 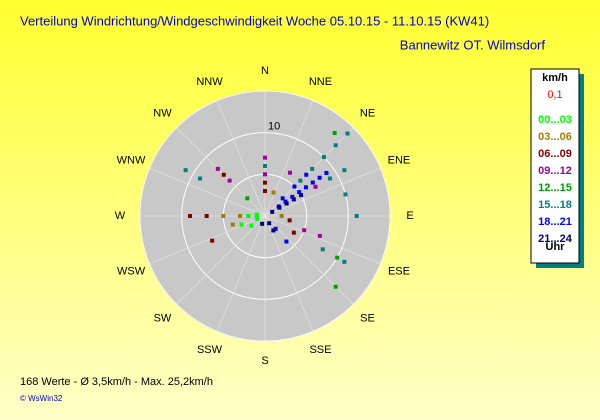 What do you see at coordinates (209, 82) in the screenshot?
I see `direction-label: NNW` at bounding box center [209, 82].